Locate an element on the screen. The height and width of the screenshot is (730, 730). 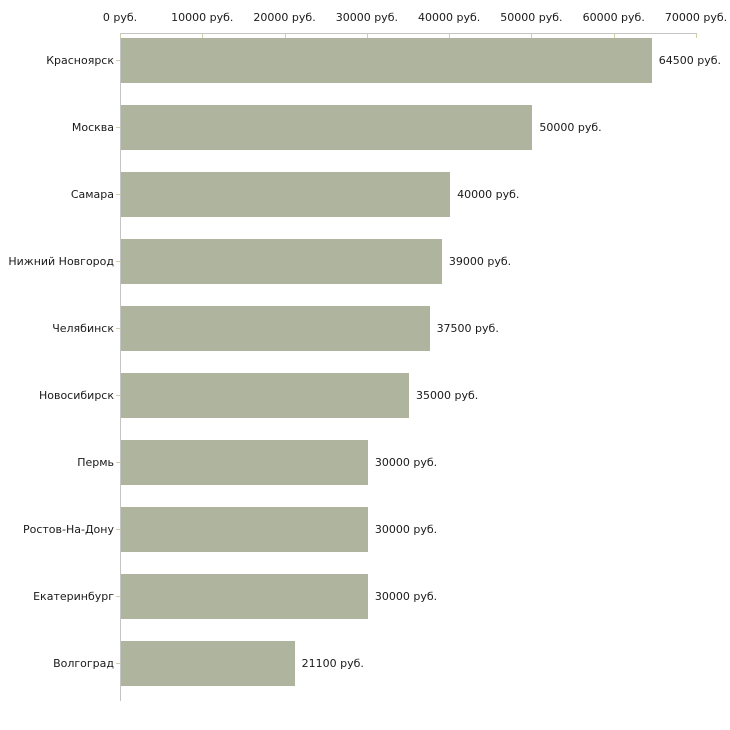
x-tick-label: 30000 руб. is located at coordinates (366, 17).